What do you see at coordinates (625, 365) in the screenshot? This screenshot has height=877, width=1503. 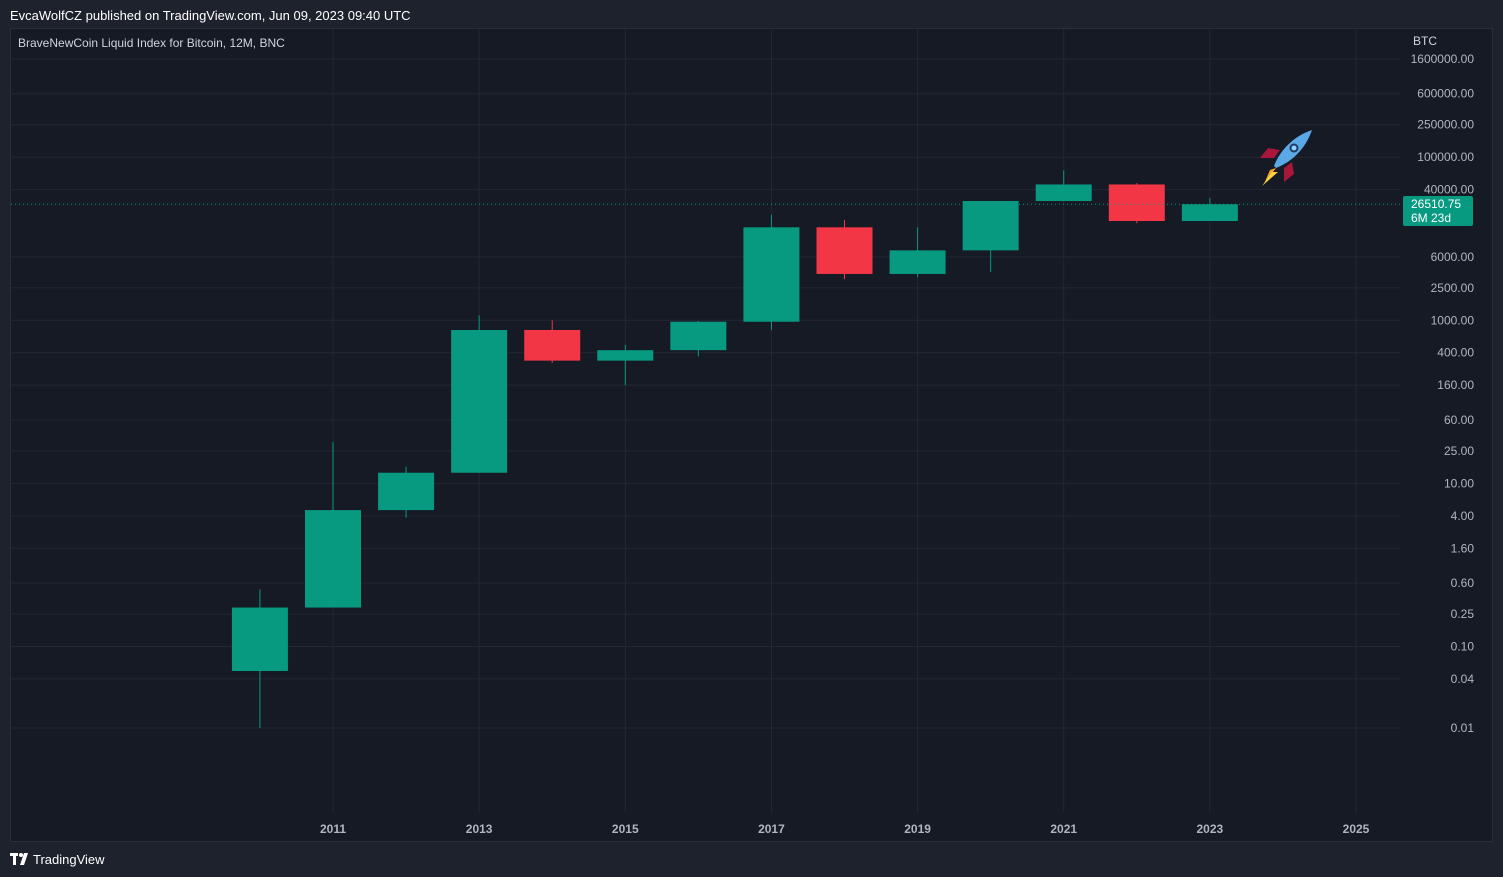 I see `candle-2015` at bounding box center [625, 365].